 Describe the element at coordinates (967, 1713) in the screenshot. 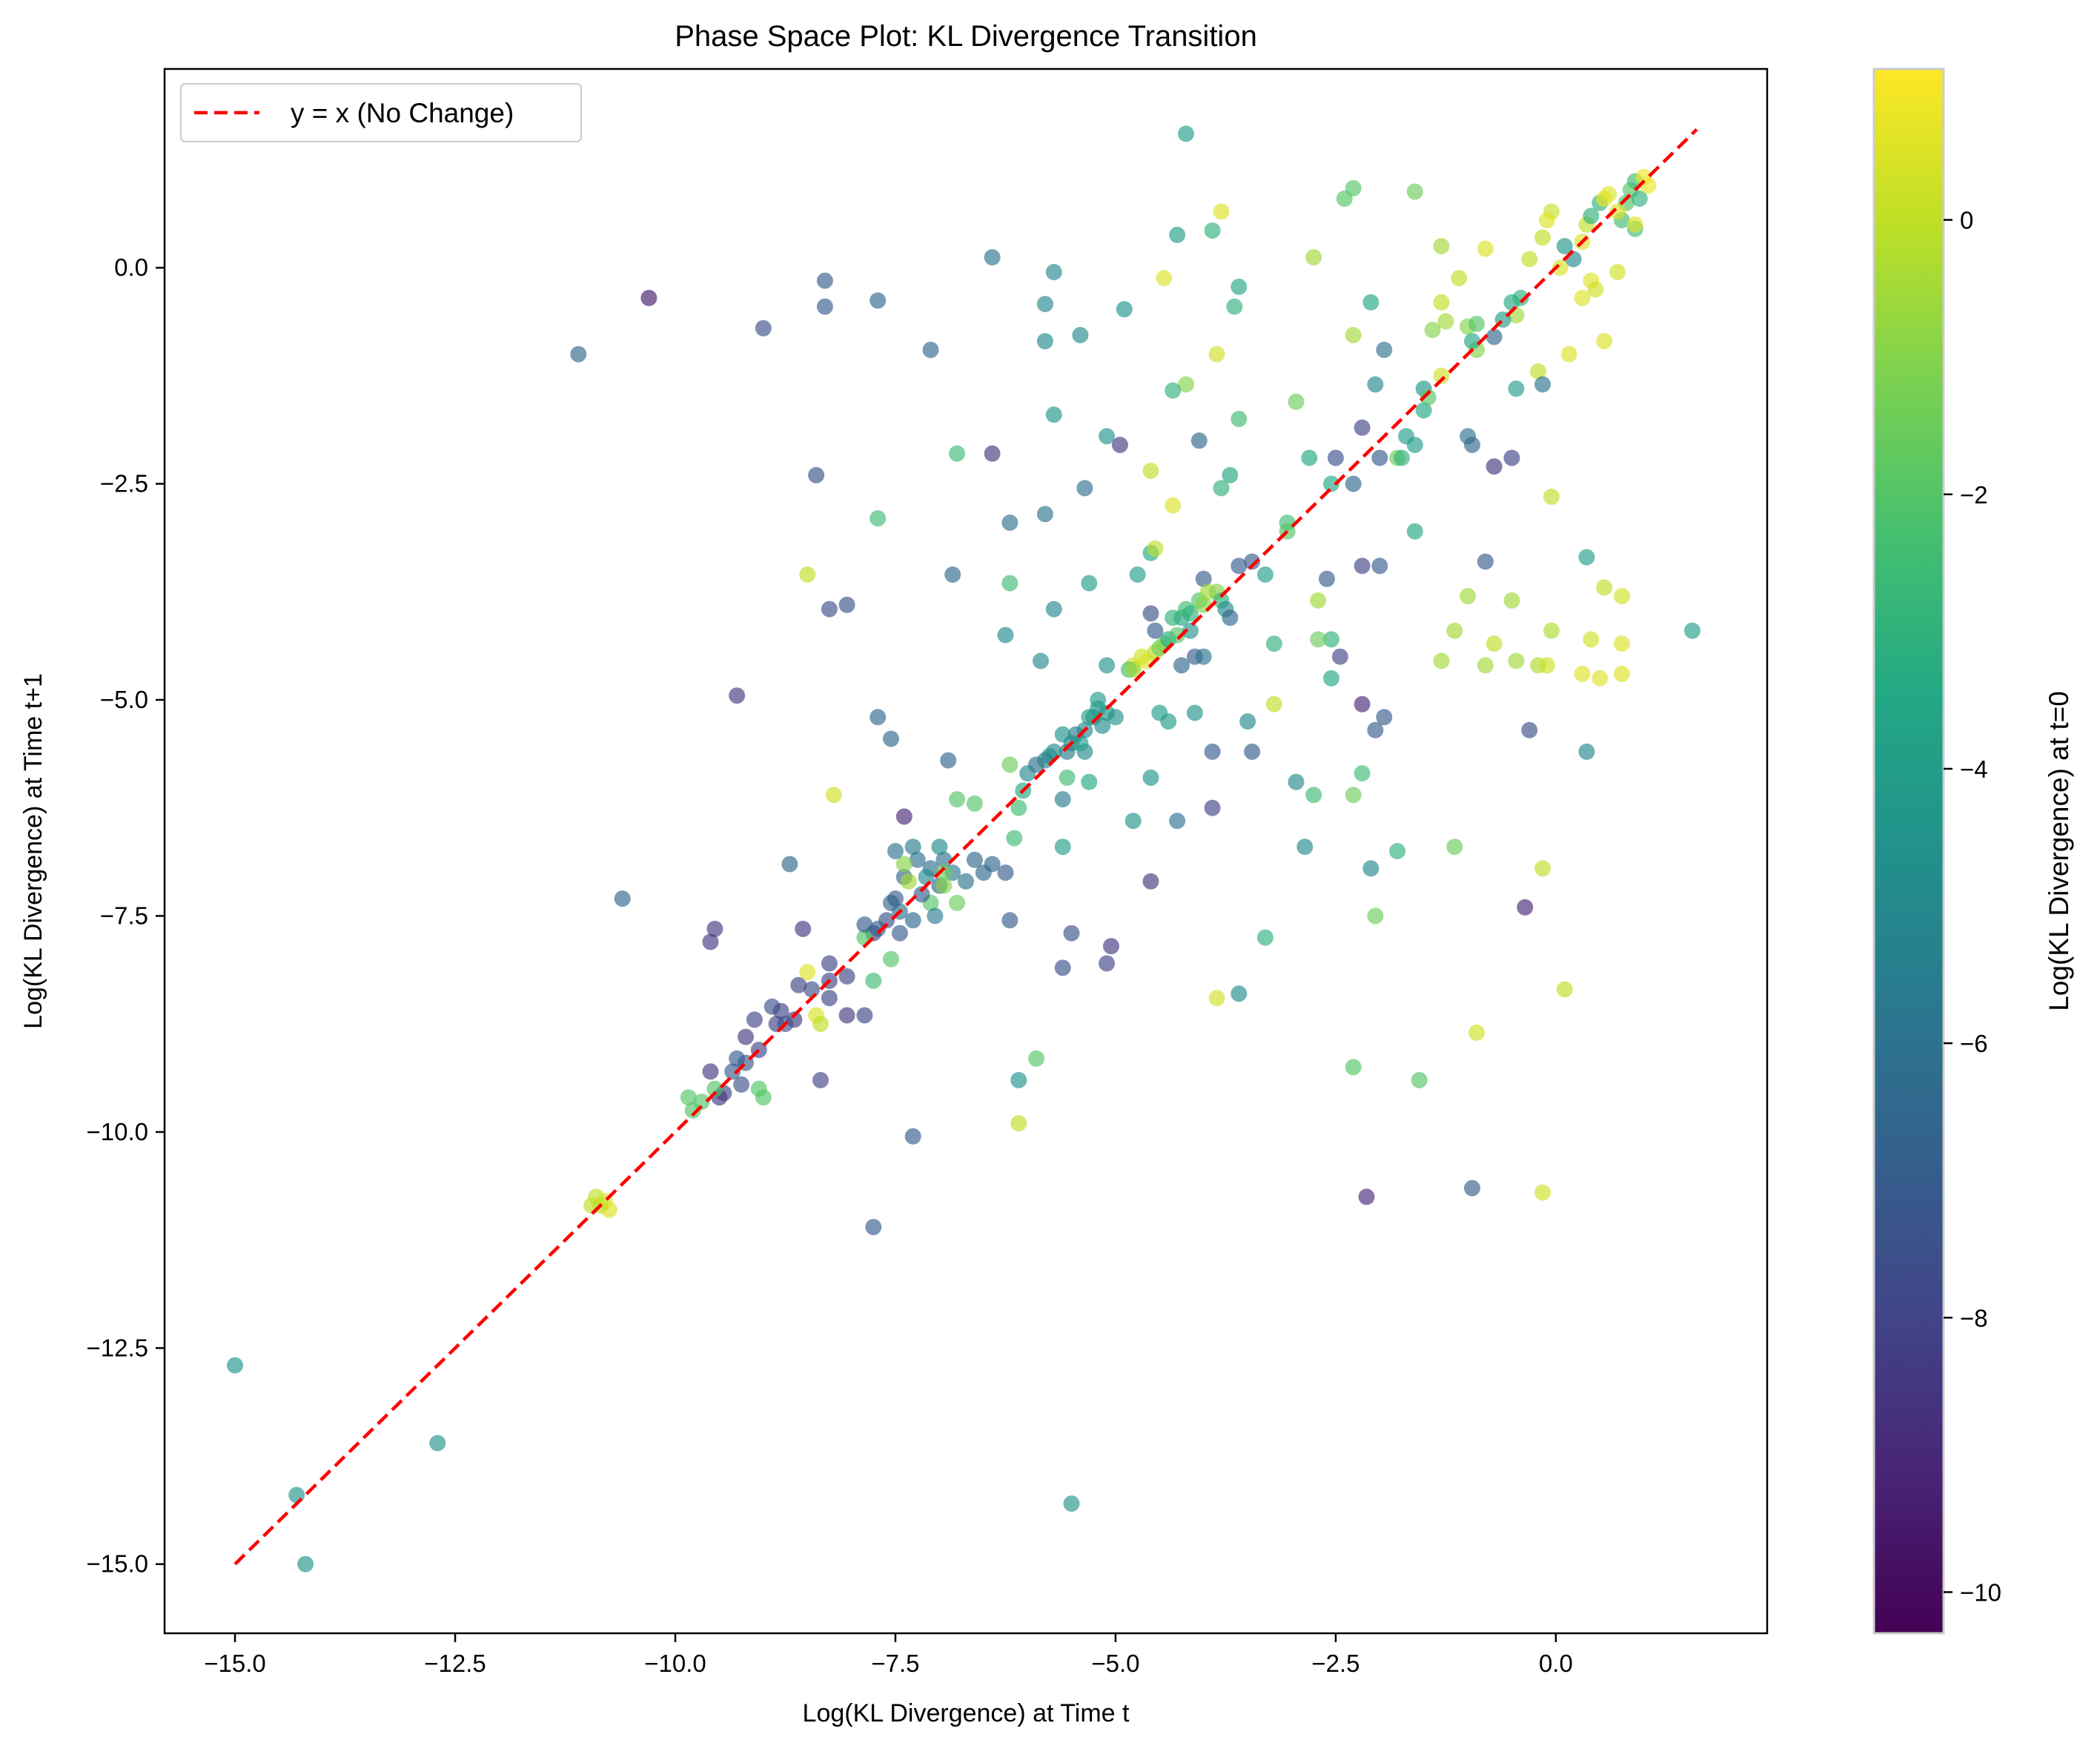

I see `x-axis-label: Log(KL Divergence) at Time t` at that location.